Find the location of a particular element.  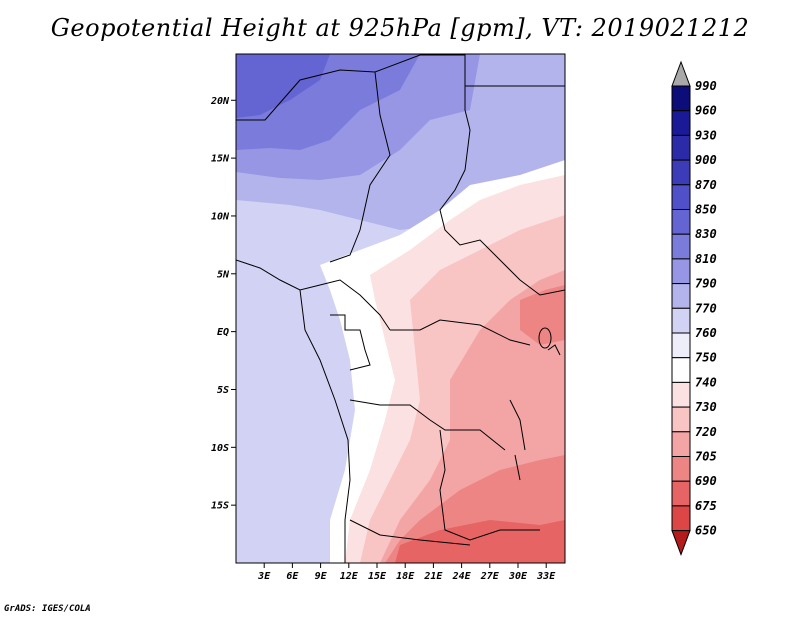

colorbar-level-label: 705 is located at coordinates (706, 457).